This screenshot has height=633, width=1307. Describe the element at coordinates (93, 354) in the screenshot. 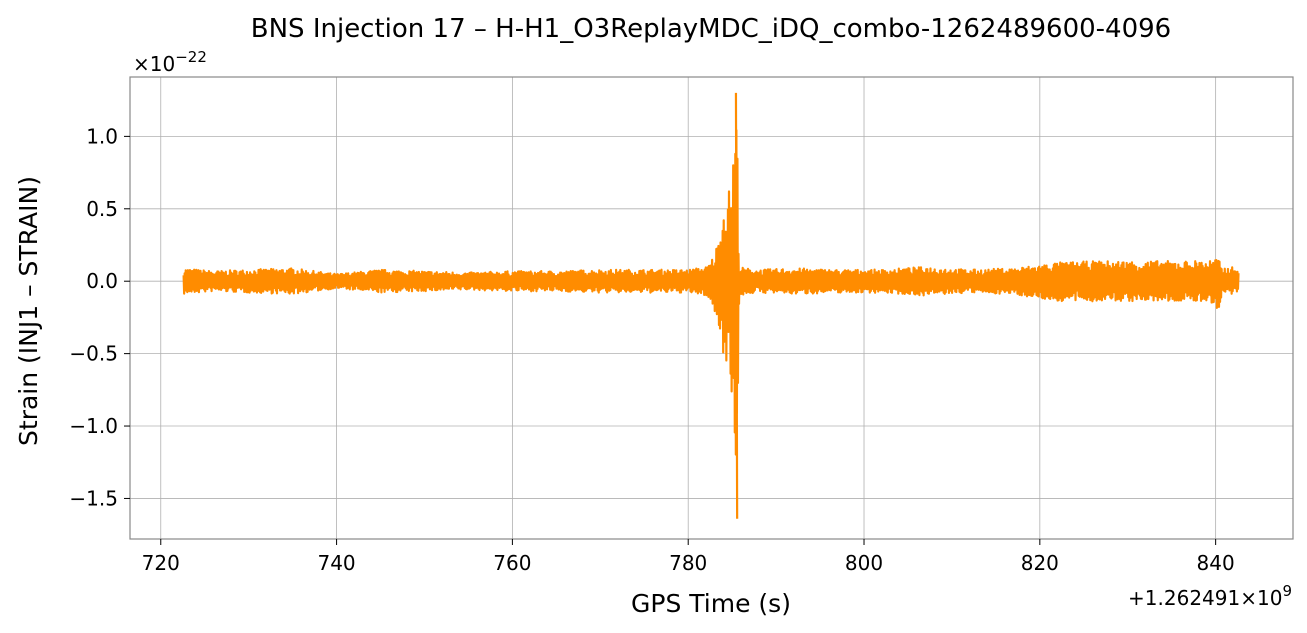

I see `y-tick-label: −0.5` at that location.